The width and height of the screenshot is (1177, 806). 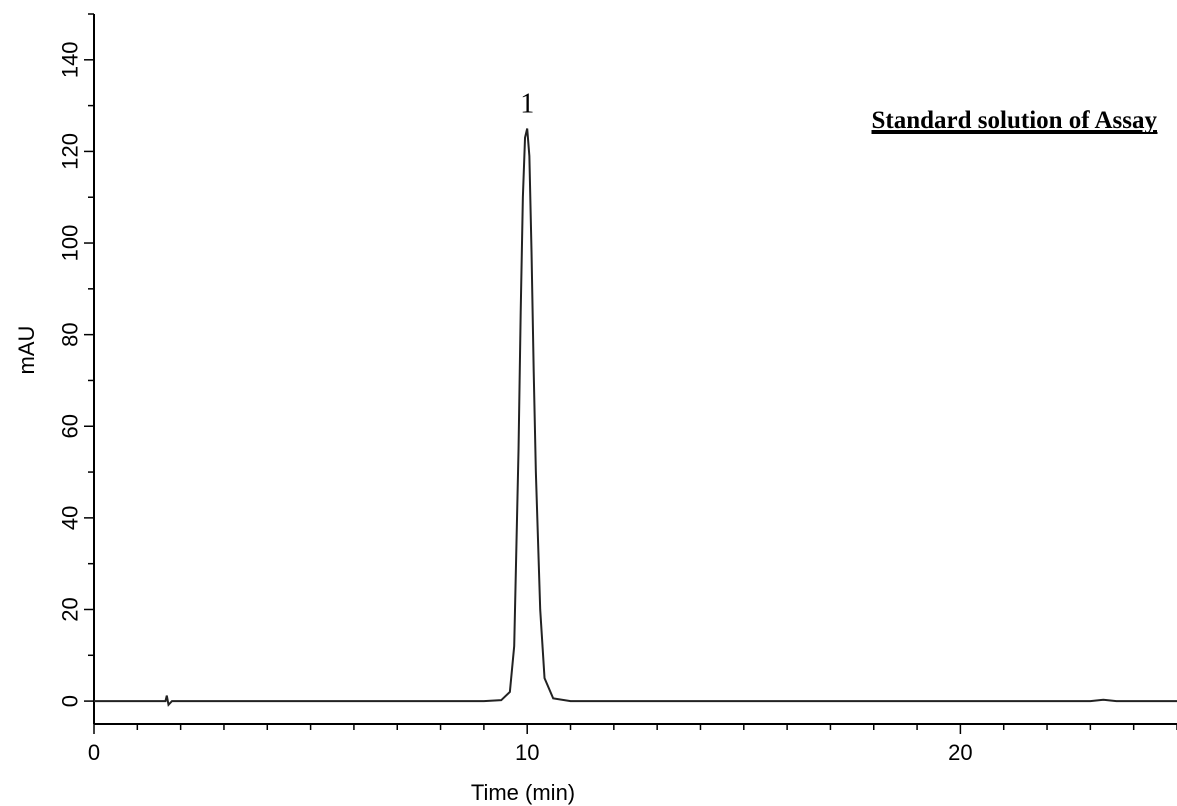 What do you see at coordinates (70, 518) in the screenshot?
I see `y-tick-label: 40` at bounding box center [70, 518].